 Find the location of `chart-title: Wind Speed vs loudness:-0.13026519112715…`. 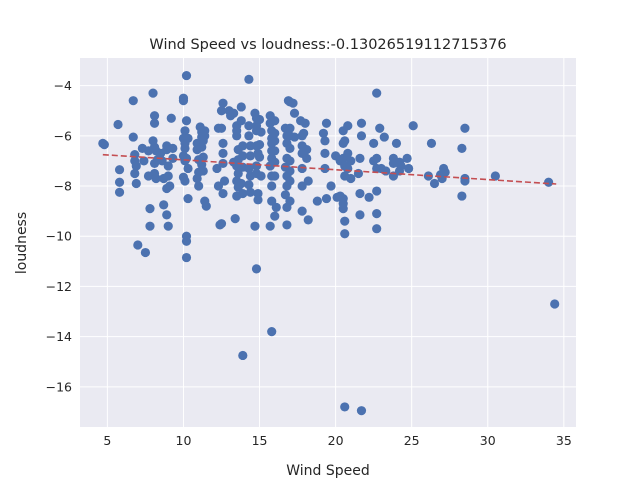

chart-title: Wind Speed vs loudness:-0.13026519112715… is located at coordinates (327, 45).